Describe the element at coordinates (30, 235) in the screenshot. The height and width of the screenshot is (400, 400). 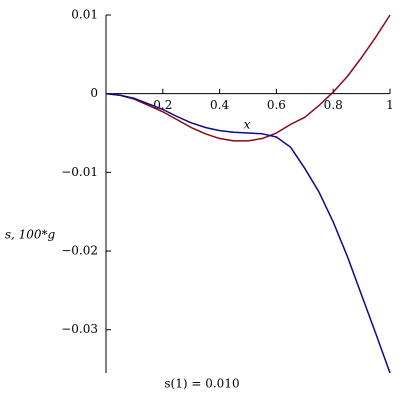
I see `y-axis-label: s, 100*g` at that location.